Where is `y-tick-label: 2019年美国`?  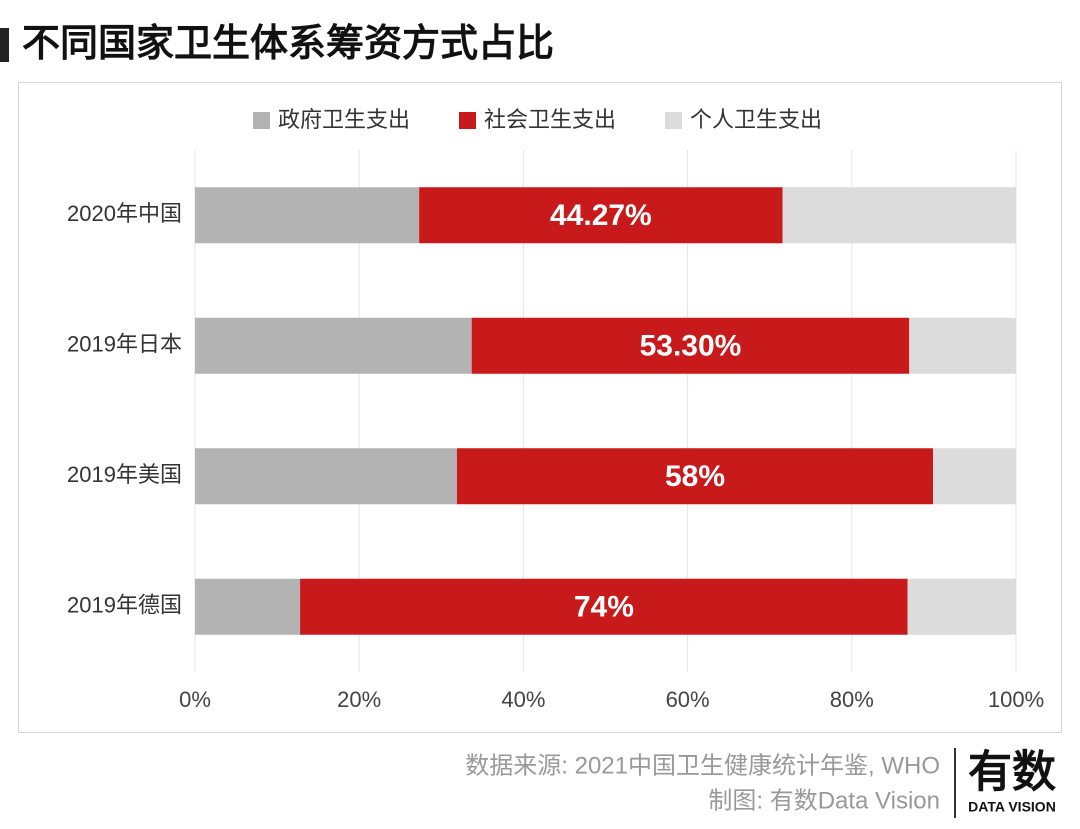
y-tick-label: 2019年美国 is located at coordinates (124, 474).